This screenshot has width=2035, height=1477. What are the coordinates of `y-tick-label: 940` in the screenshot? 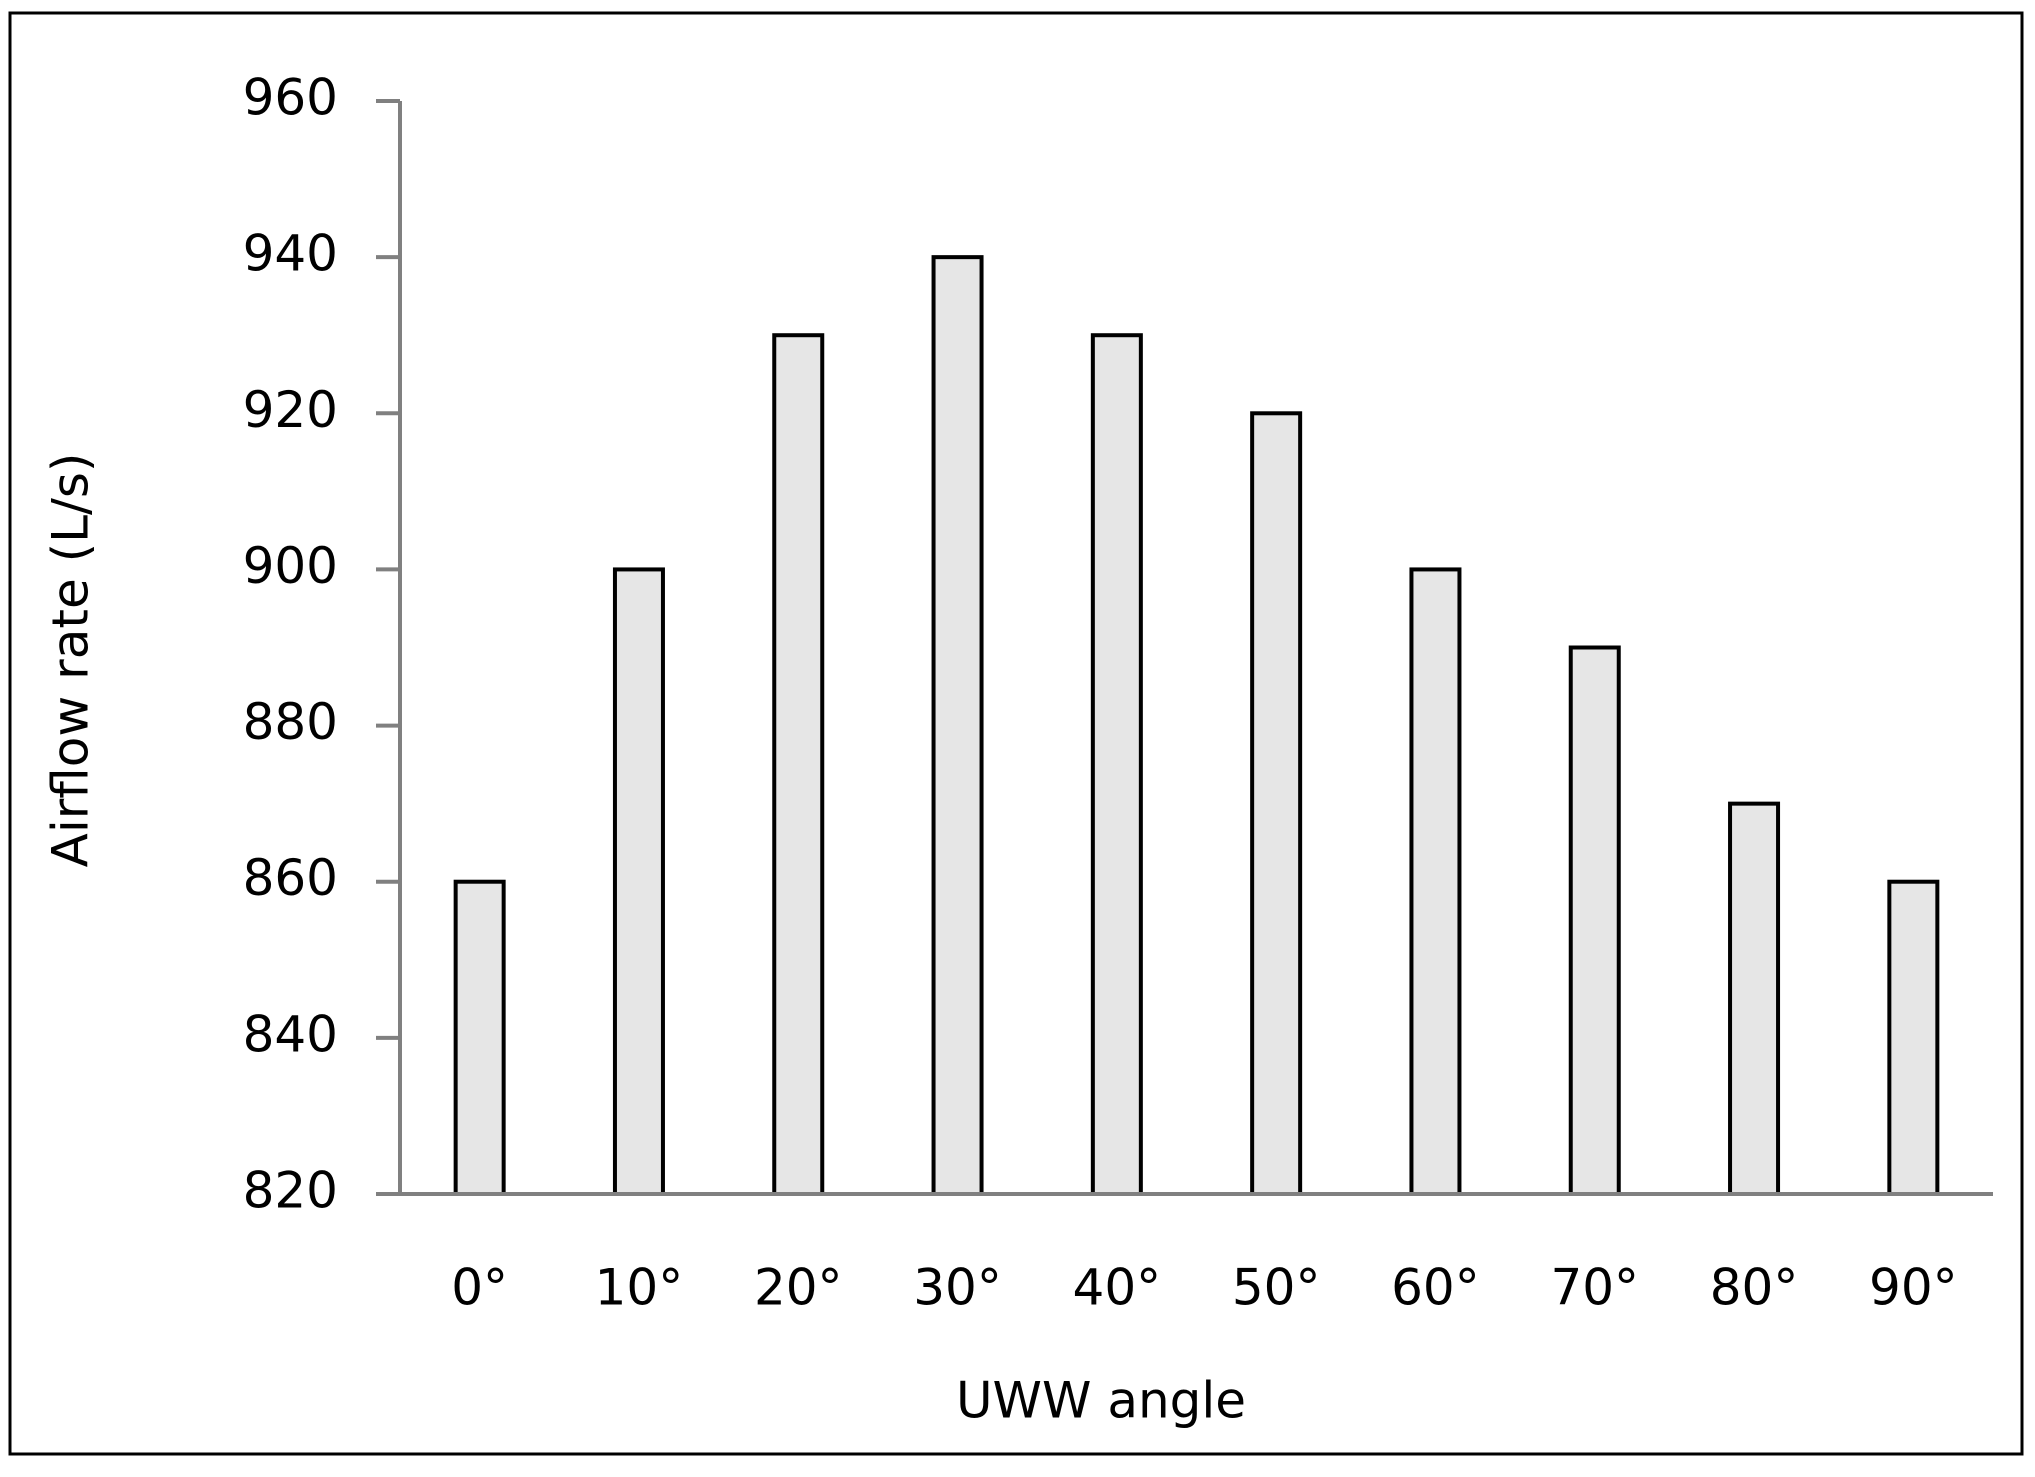 It's located at (290, 254).